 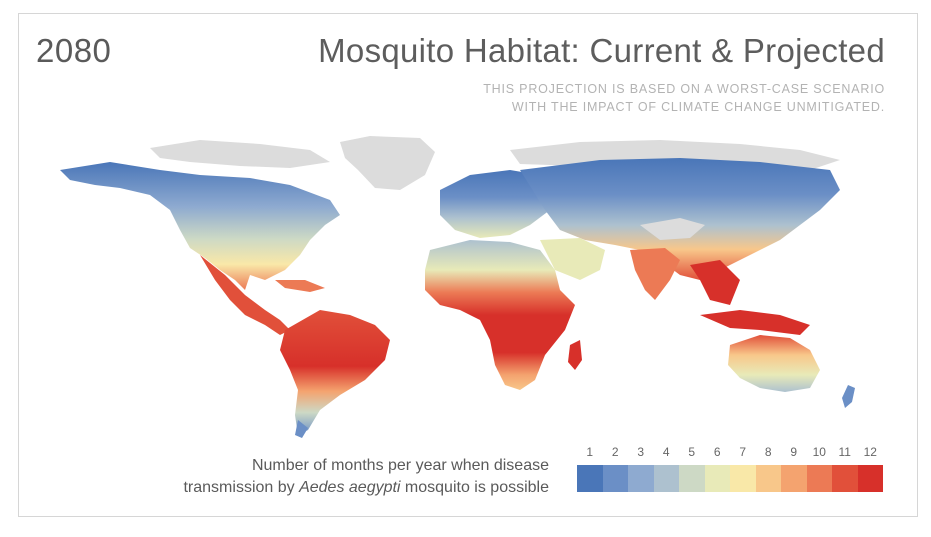 What do you see at coordinates (774, 363) in the screenshot?
I see `australia` at bounding box center [774, 363].